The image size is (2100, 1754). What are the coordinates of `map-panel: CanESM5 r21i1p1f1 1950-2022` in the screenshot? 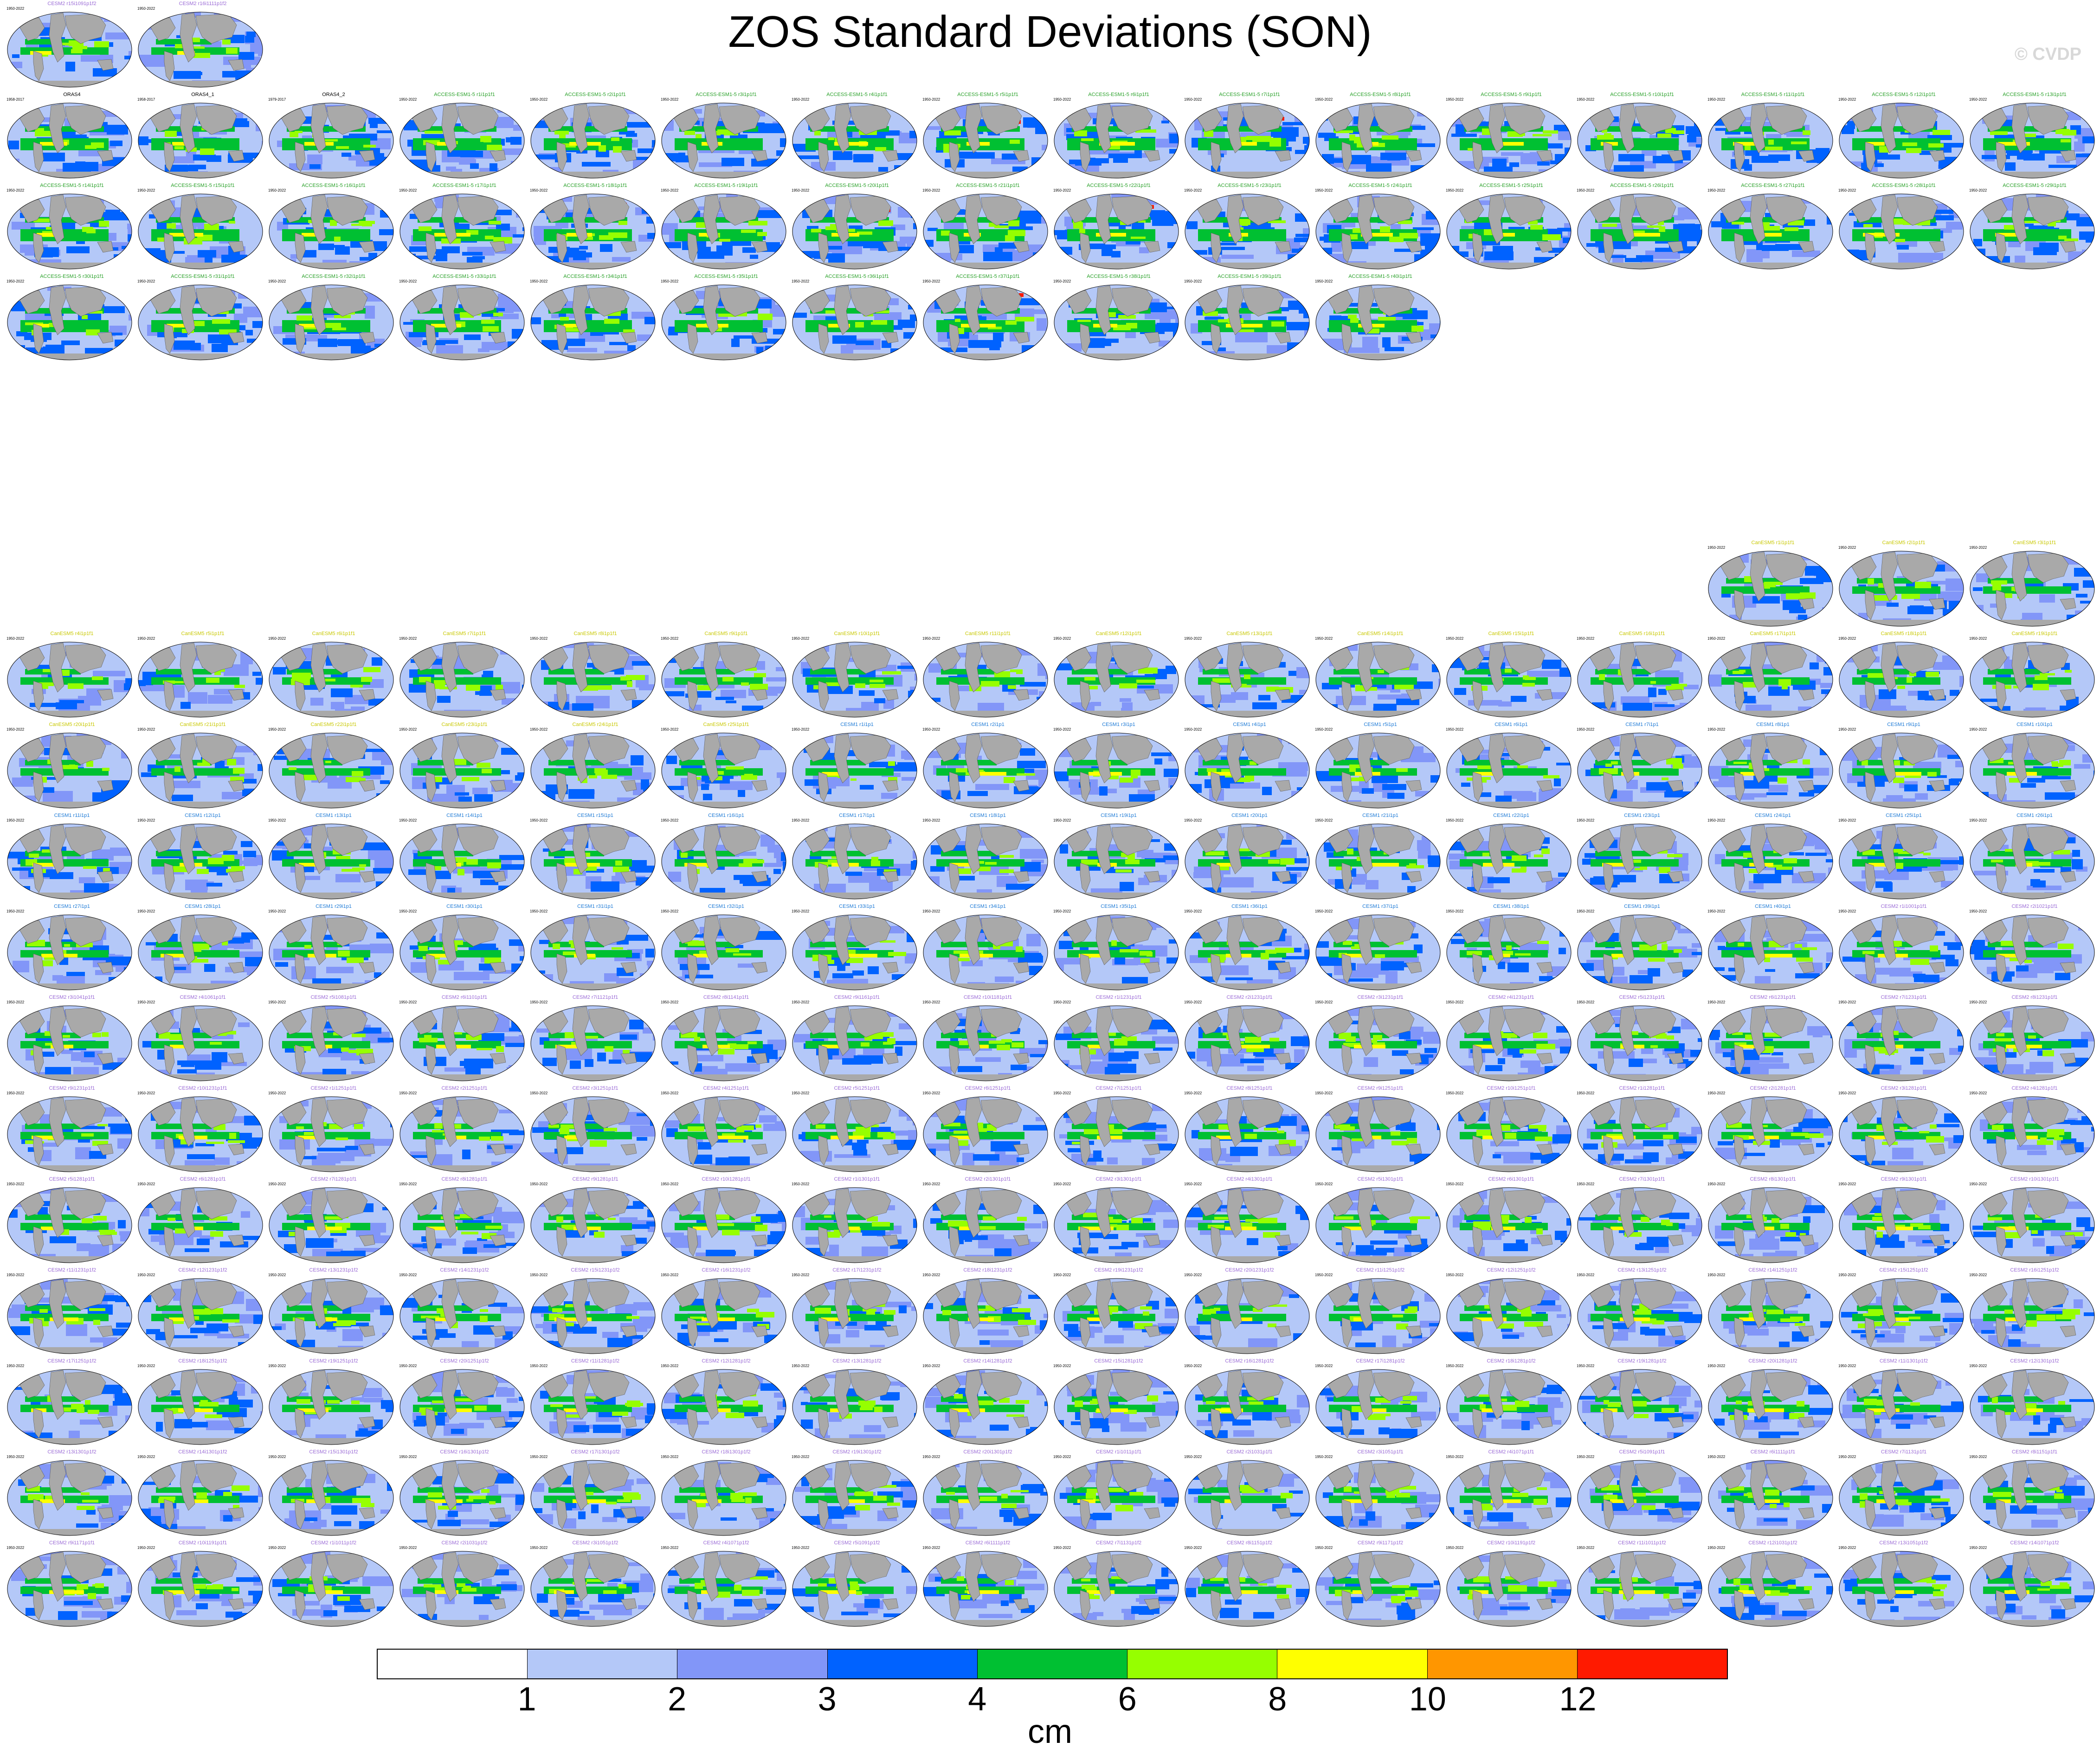 It's located at (203, 766).